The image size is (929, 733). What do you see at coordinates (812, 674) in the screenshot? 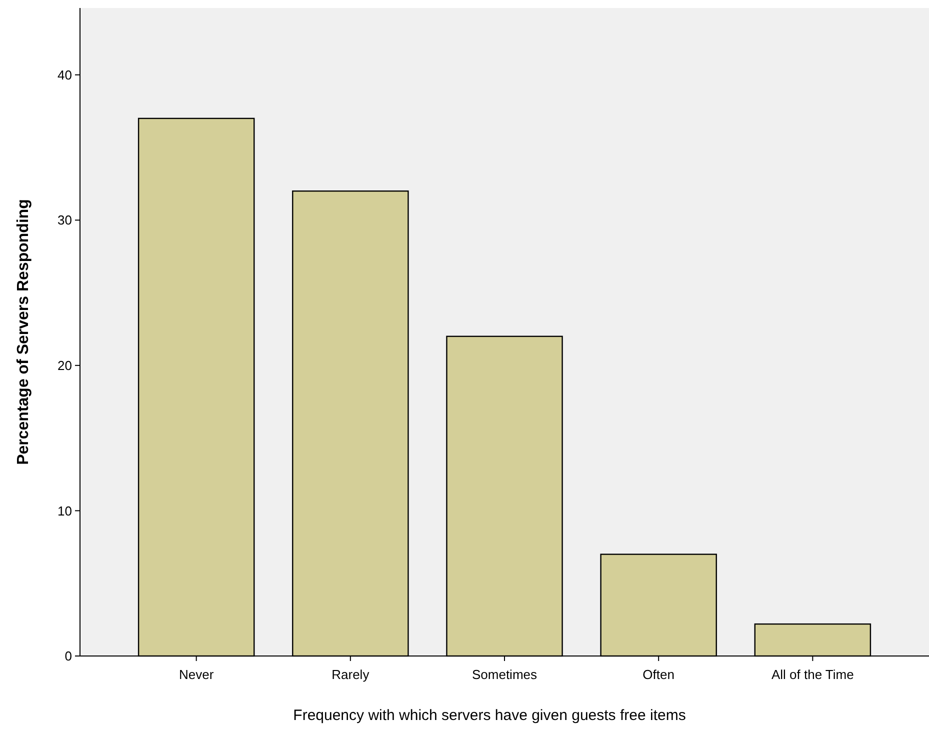
I see `x-tick-label: All of the Time` at bounding box center [812, 674].